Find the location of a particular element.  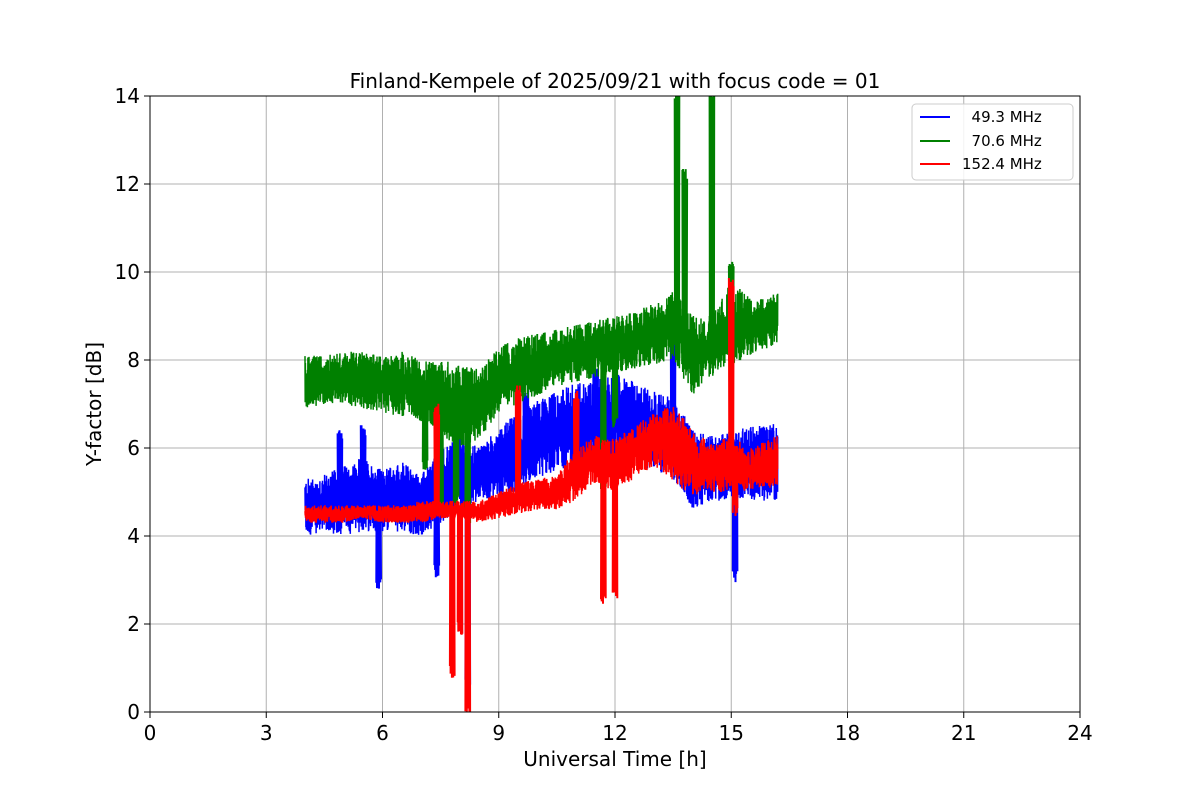

y-tick-label: 6 is located at coordinates (133, 448).